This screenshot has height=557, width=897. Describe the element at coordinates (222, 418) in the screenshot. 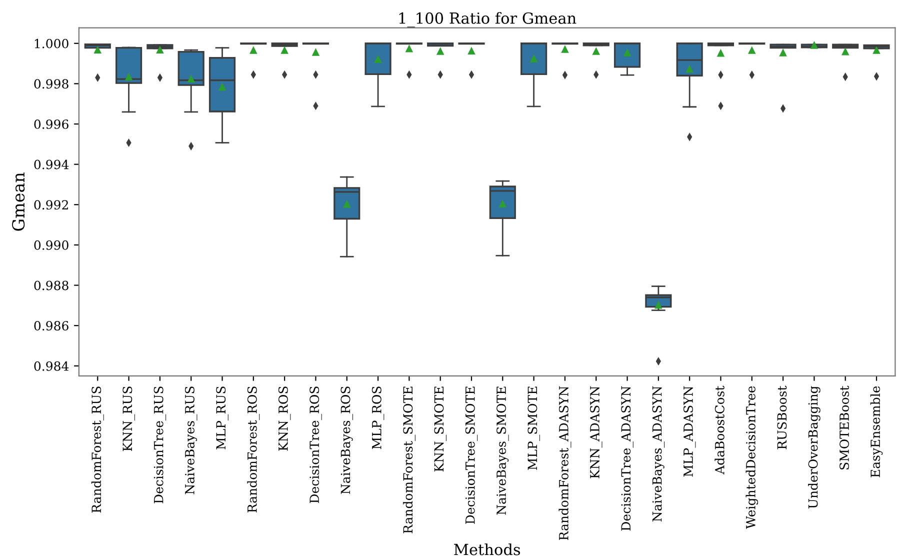

I see `x-tick-label: MLP_RUS` at that location.